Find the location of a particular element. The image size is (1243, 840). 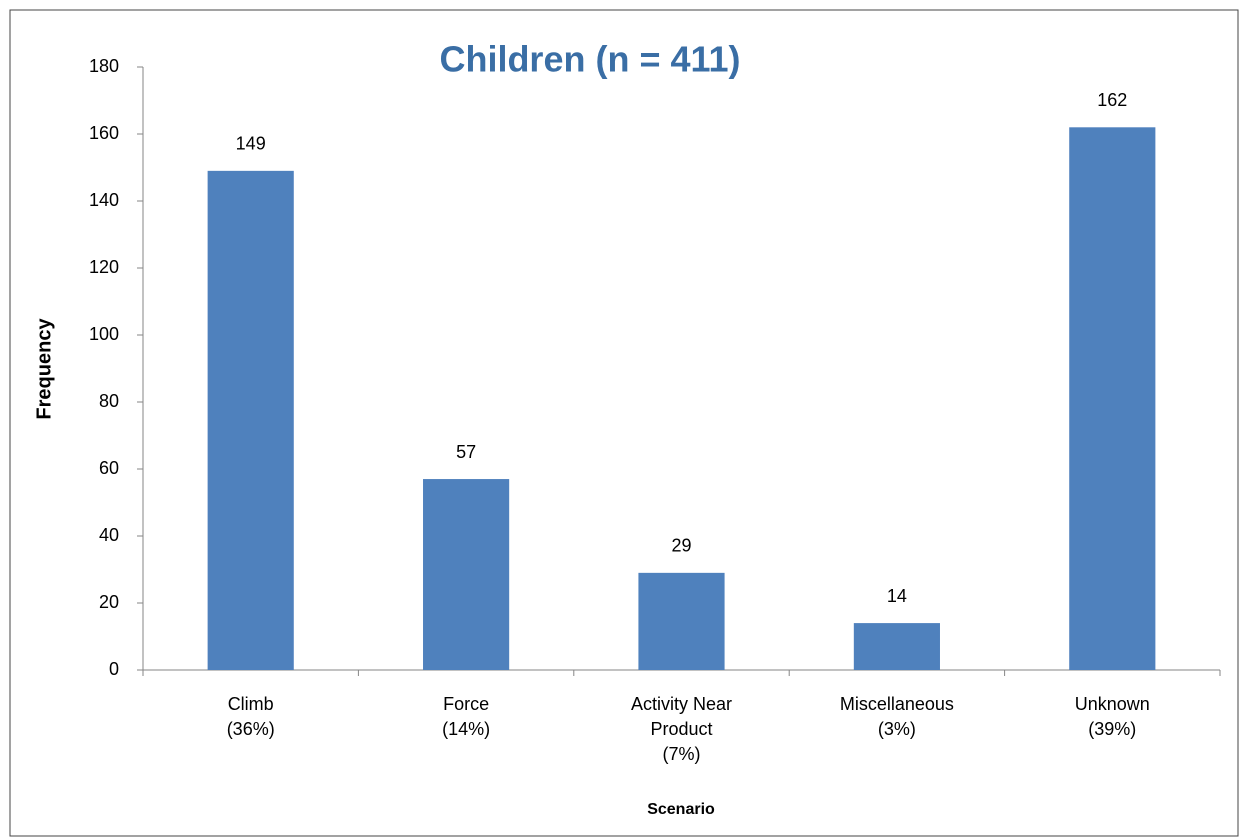

x-tick-label: Miscellaneous is located at coordinates (897, 704).